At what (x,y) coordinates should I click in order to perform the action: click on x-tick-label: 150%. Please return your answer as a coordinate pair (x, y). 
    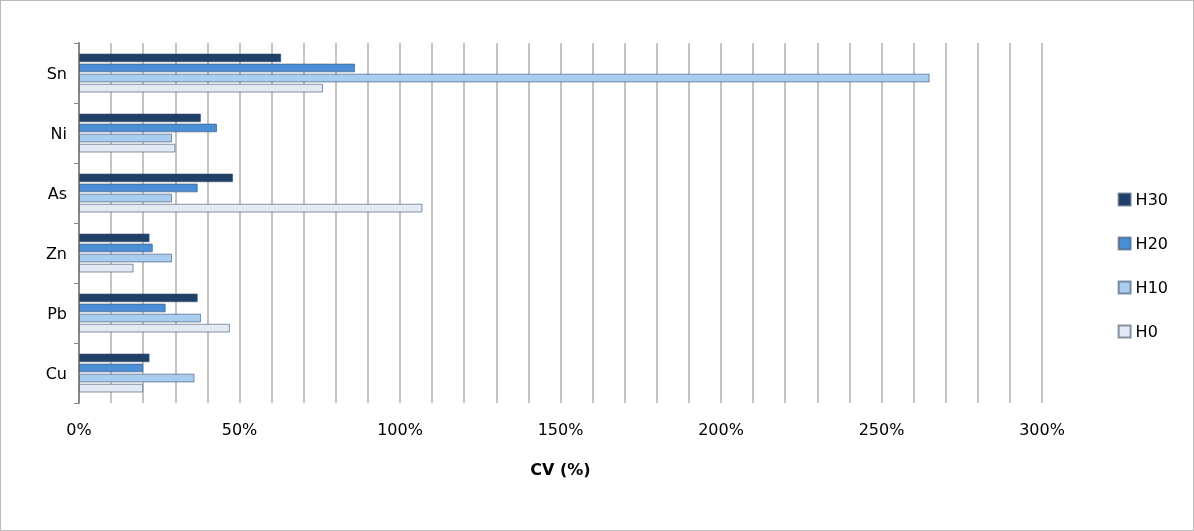
    Looking at the image, I should click on (560, 429).